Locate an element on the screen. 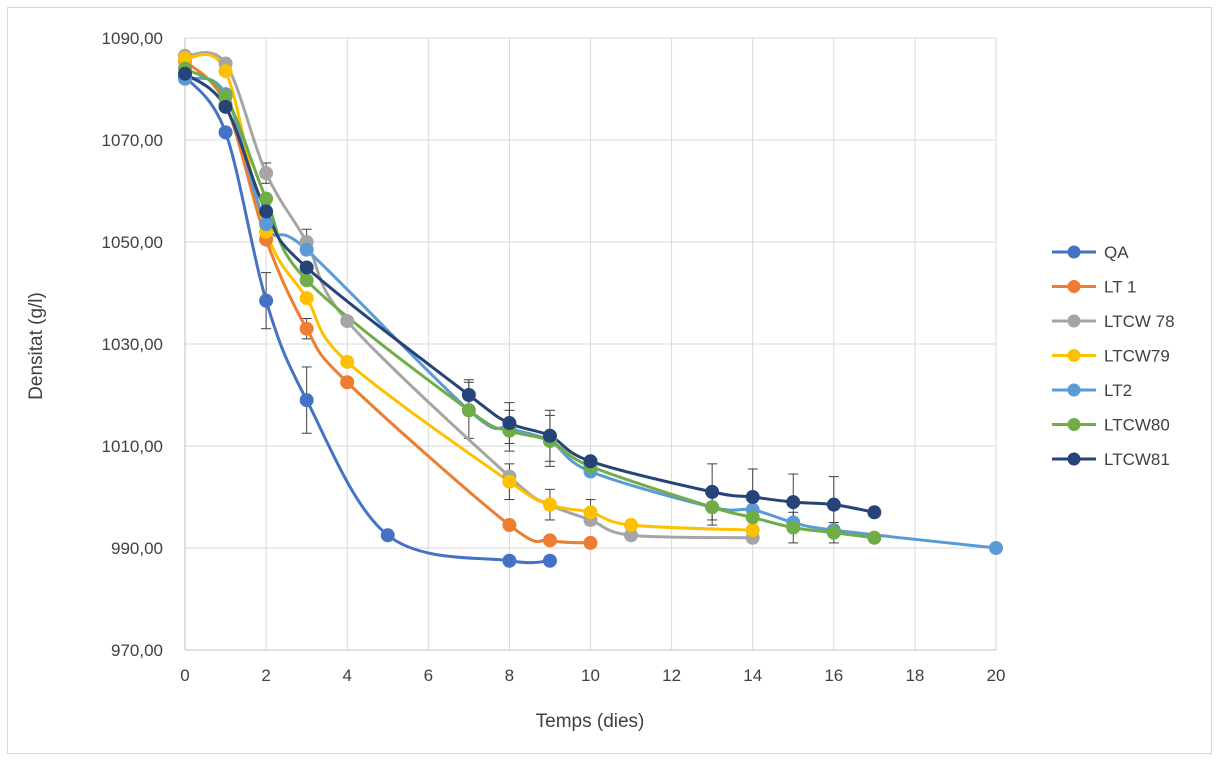 The image size is (1220, 761). legend-label: LT2 is located at coordinates (1118, 390).